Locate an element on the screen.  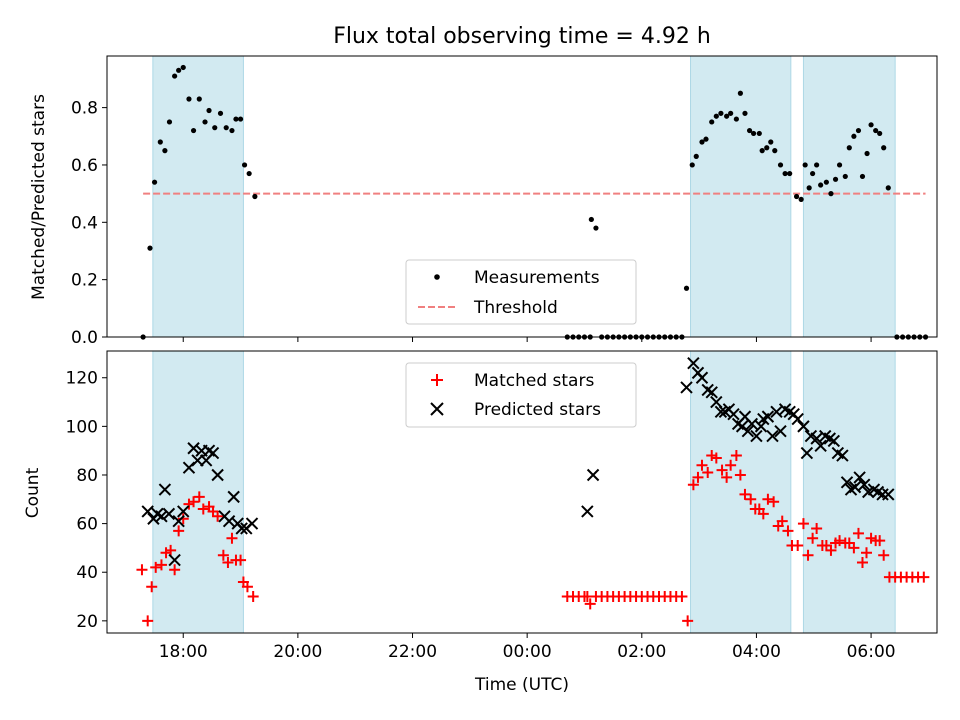
y-tick-label: 120 is located at coordinates (82, 379).